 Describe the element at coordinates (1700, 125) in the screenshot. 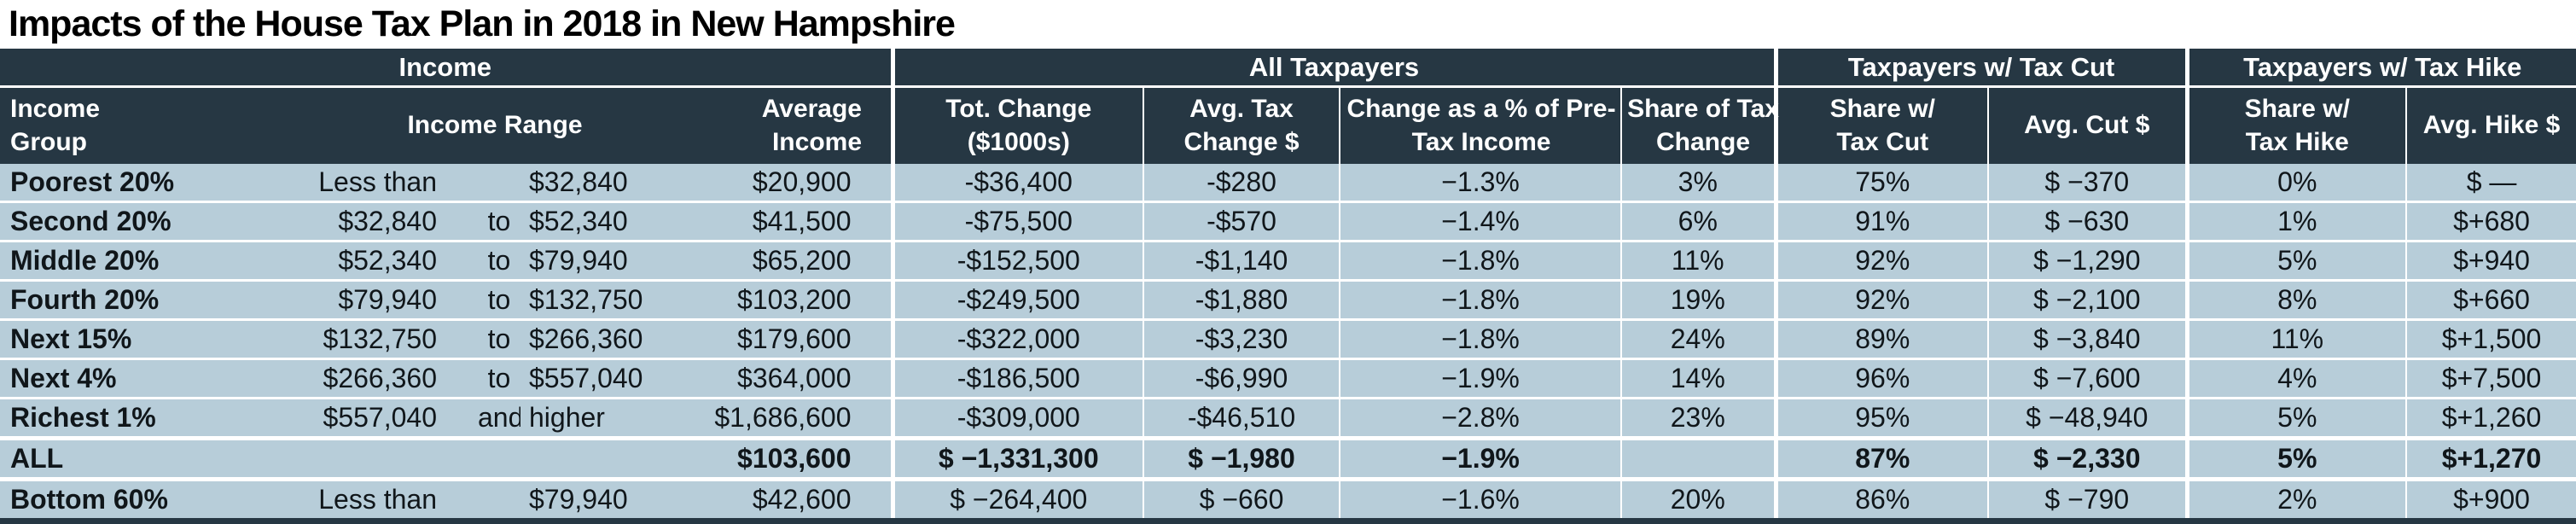

I see `col-header-share-of-tax-change: Share of Tax Change` at that location.